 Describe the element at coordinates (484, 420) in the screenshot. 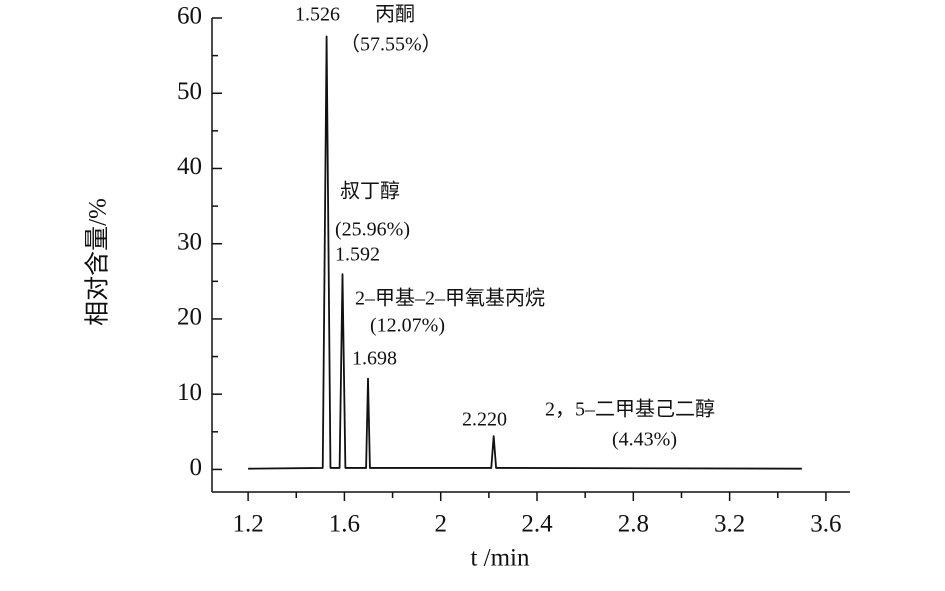

I see `peak-annotation: 2.220` at that location.